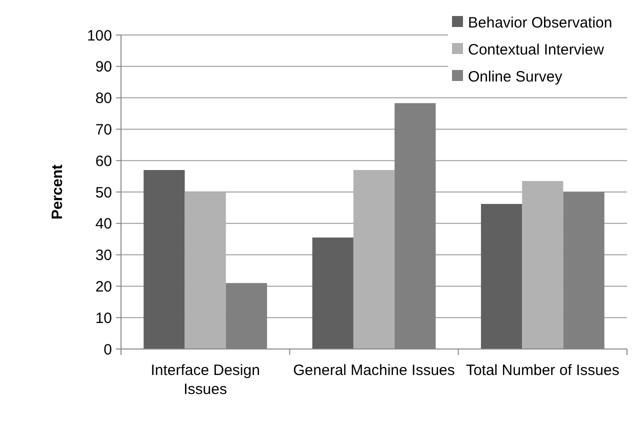 Image resolution: width=640 pixels, height=421 pixels. What do you see at coordinates (536, 49) in the screenshot?
I see `legend-label: Contextual Interview` at bounding box center [536, 49].